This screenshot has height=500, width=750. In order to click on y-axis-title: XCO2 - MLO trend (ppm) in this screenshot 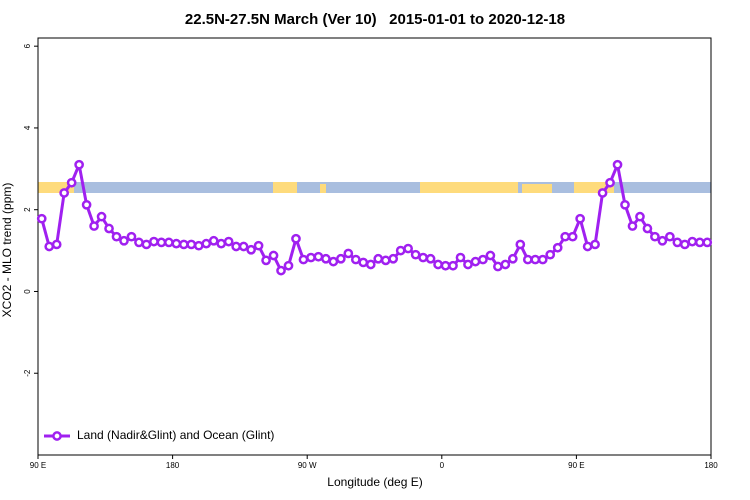, I will do `click(7, 250)`.